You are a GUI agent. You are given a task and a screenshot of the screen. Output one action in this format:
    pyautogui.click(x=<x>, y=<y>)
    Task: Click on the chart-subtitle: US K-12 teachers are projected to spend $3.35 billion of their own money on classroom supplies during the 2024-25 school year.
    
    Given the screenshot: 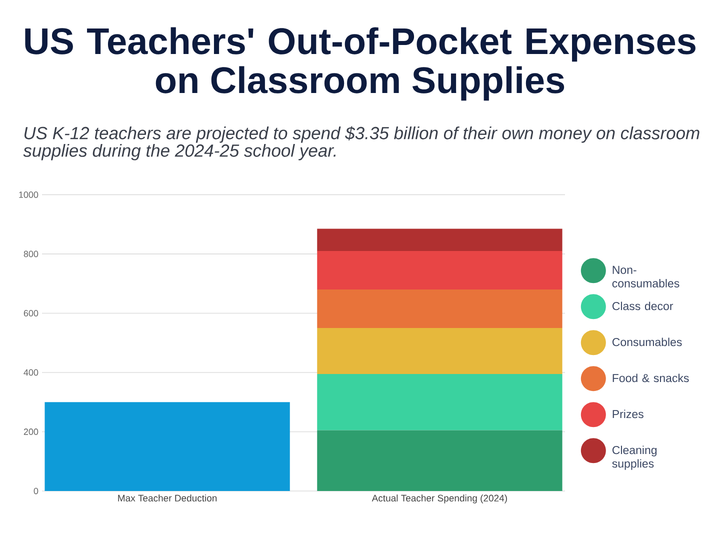 What is the action you would take?
    pyautogui.click(x=361, y=143)
    